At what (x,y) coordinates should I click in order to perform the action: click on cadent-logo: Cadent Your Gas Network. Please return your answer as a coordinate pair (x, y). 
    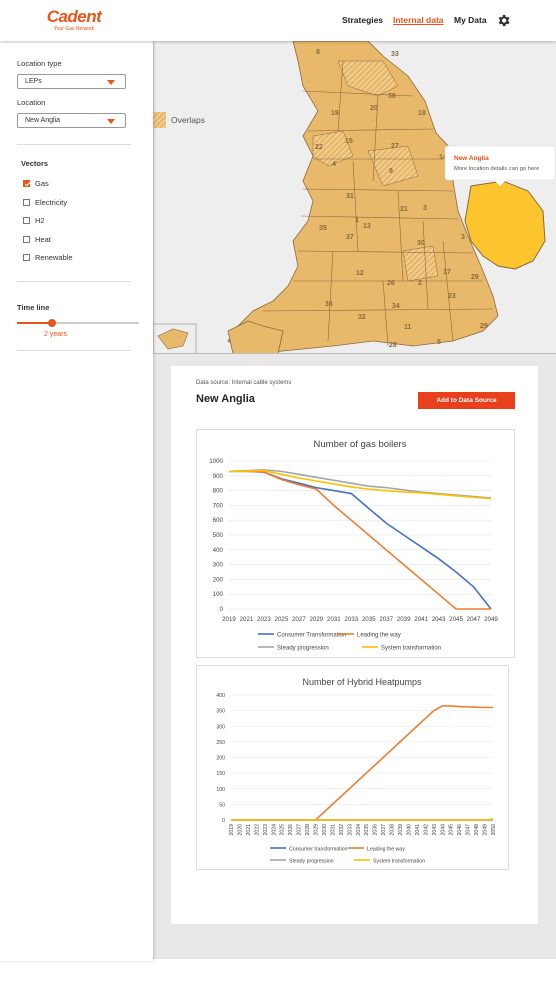
    Looking at the image, I should click on (74, 20).